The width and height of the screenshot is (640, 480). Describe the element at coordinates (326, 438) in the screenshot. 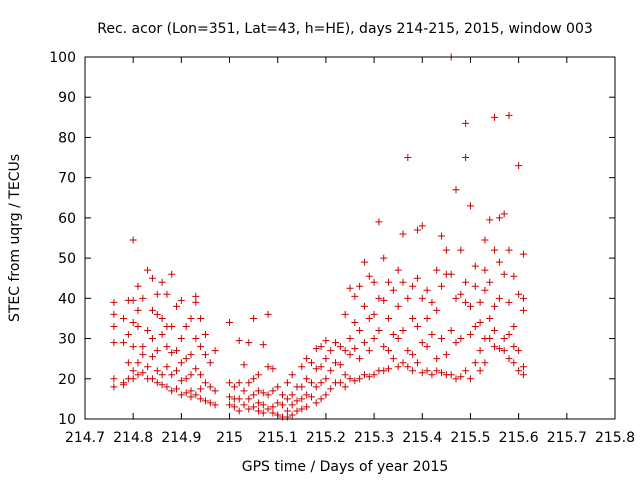

I see `x-tick-label: 215.2` at that location.